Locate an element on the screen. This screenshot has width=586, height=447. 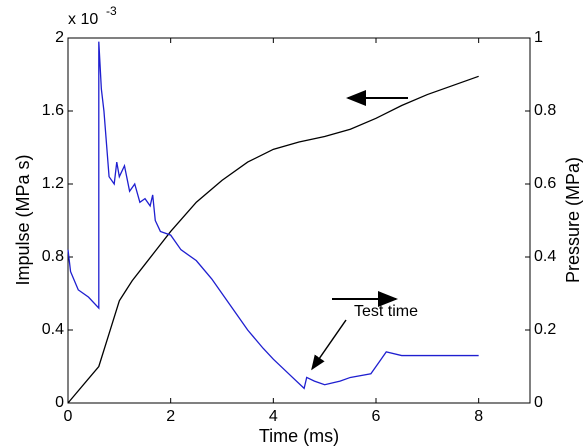
y-multiplier: x 10 is located at coordinates (83, 19).